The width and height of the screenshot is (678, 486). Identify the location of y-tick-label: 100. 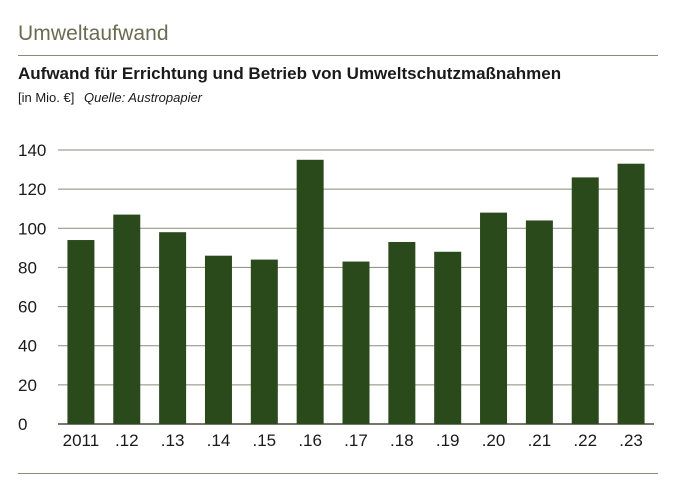
(32, 228).